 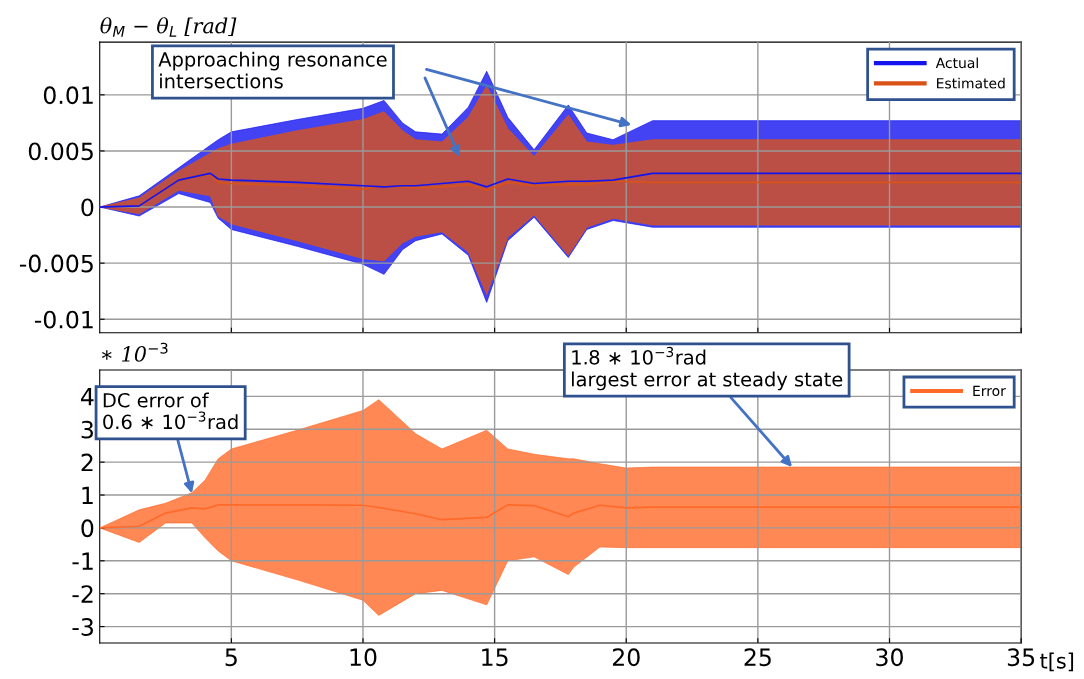 I want to click on x-tick-label: 35, so click(x=1021, y=657).